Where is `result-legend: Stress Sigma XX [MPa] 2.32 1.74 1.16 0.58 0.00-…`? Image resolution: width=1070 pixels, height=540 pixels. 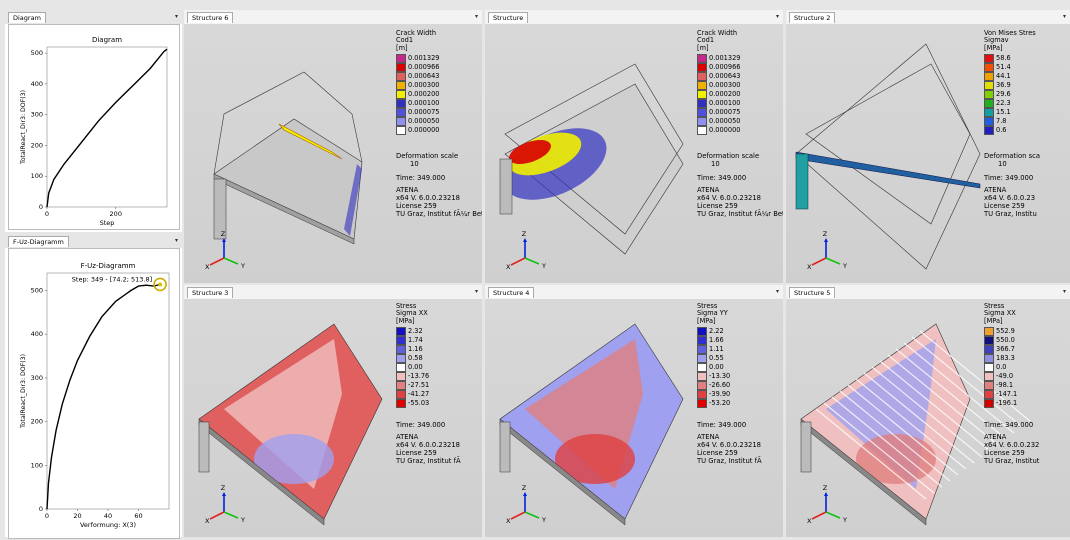 result-legend: Stress Sigma XX [MPa] 2.32 1.74 1.16 0.58 0.00-… is located at coordinates (412, 355).